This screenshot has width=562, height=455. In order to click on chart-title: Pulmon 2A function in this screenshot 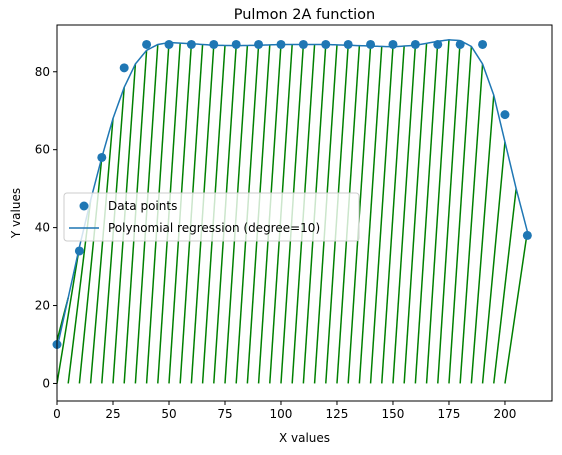, I will do `click(305, 15)`.